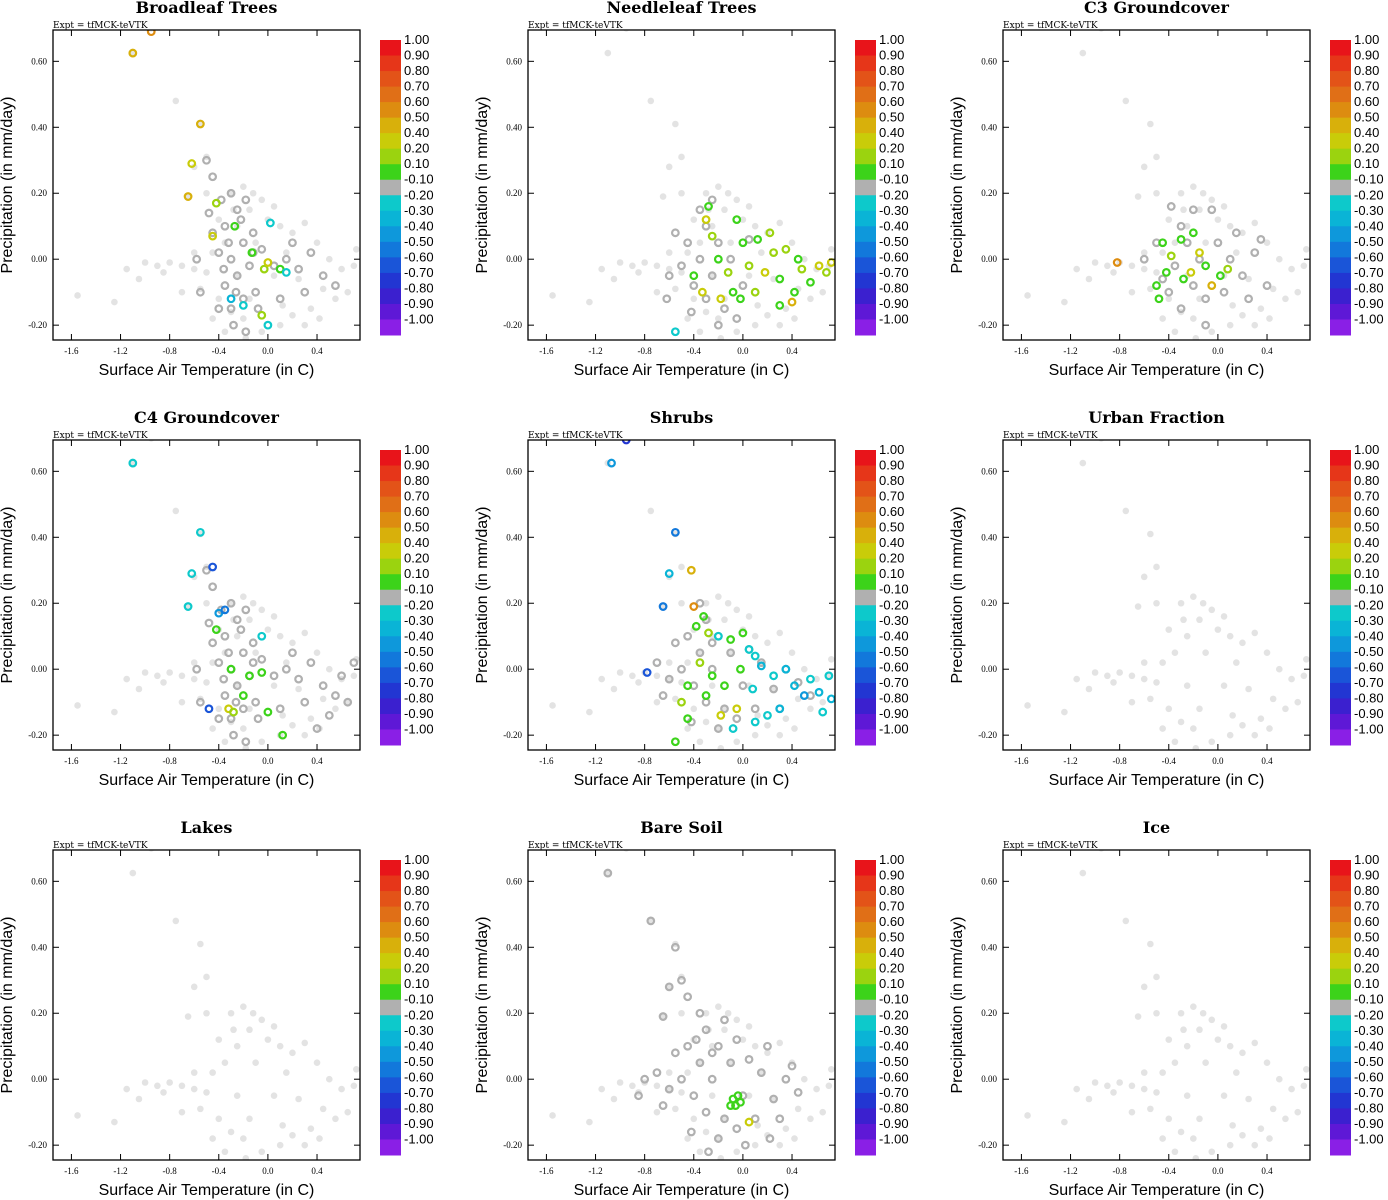 This screenshot has height=1200, width=1388. I want to click on colorbar-label: 0.70, so click(1366, 86).